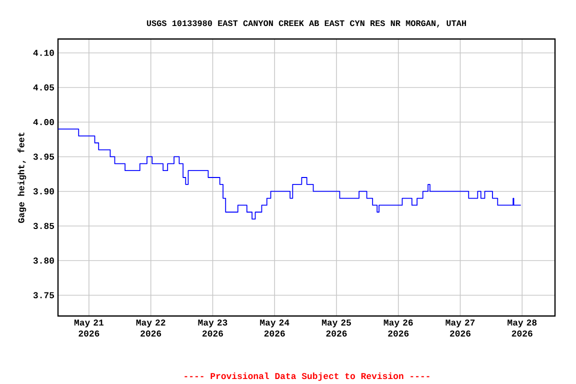 This screenshot has height=384, width=576. Describe the element at coordinates (43, 87) in the screenshot. I see `y-tick-label: 4.05` at that location.